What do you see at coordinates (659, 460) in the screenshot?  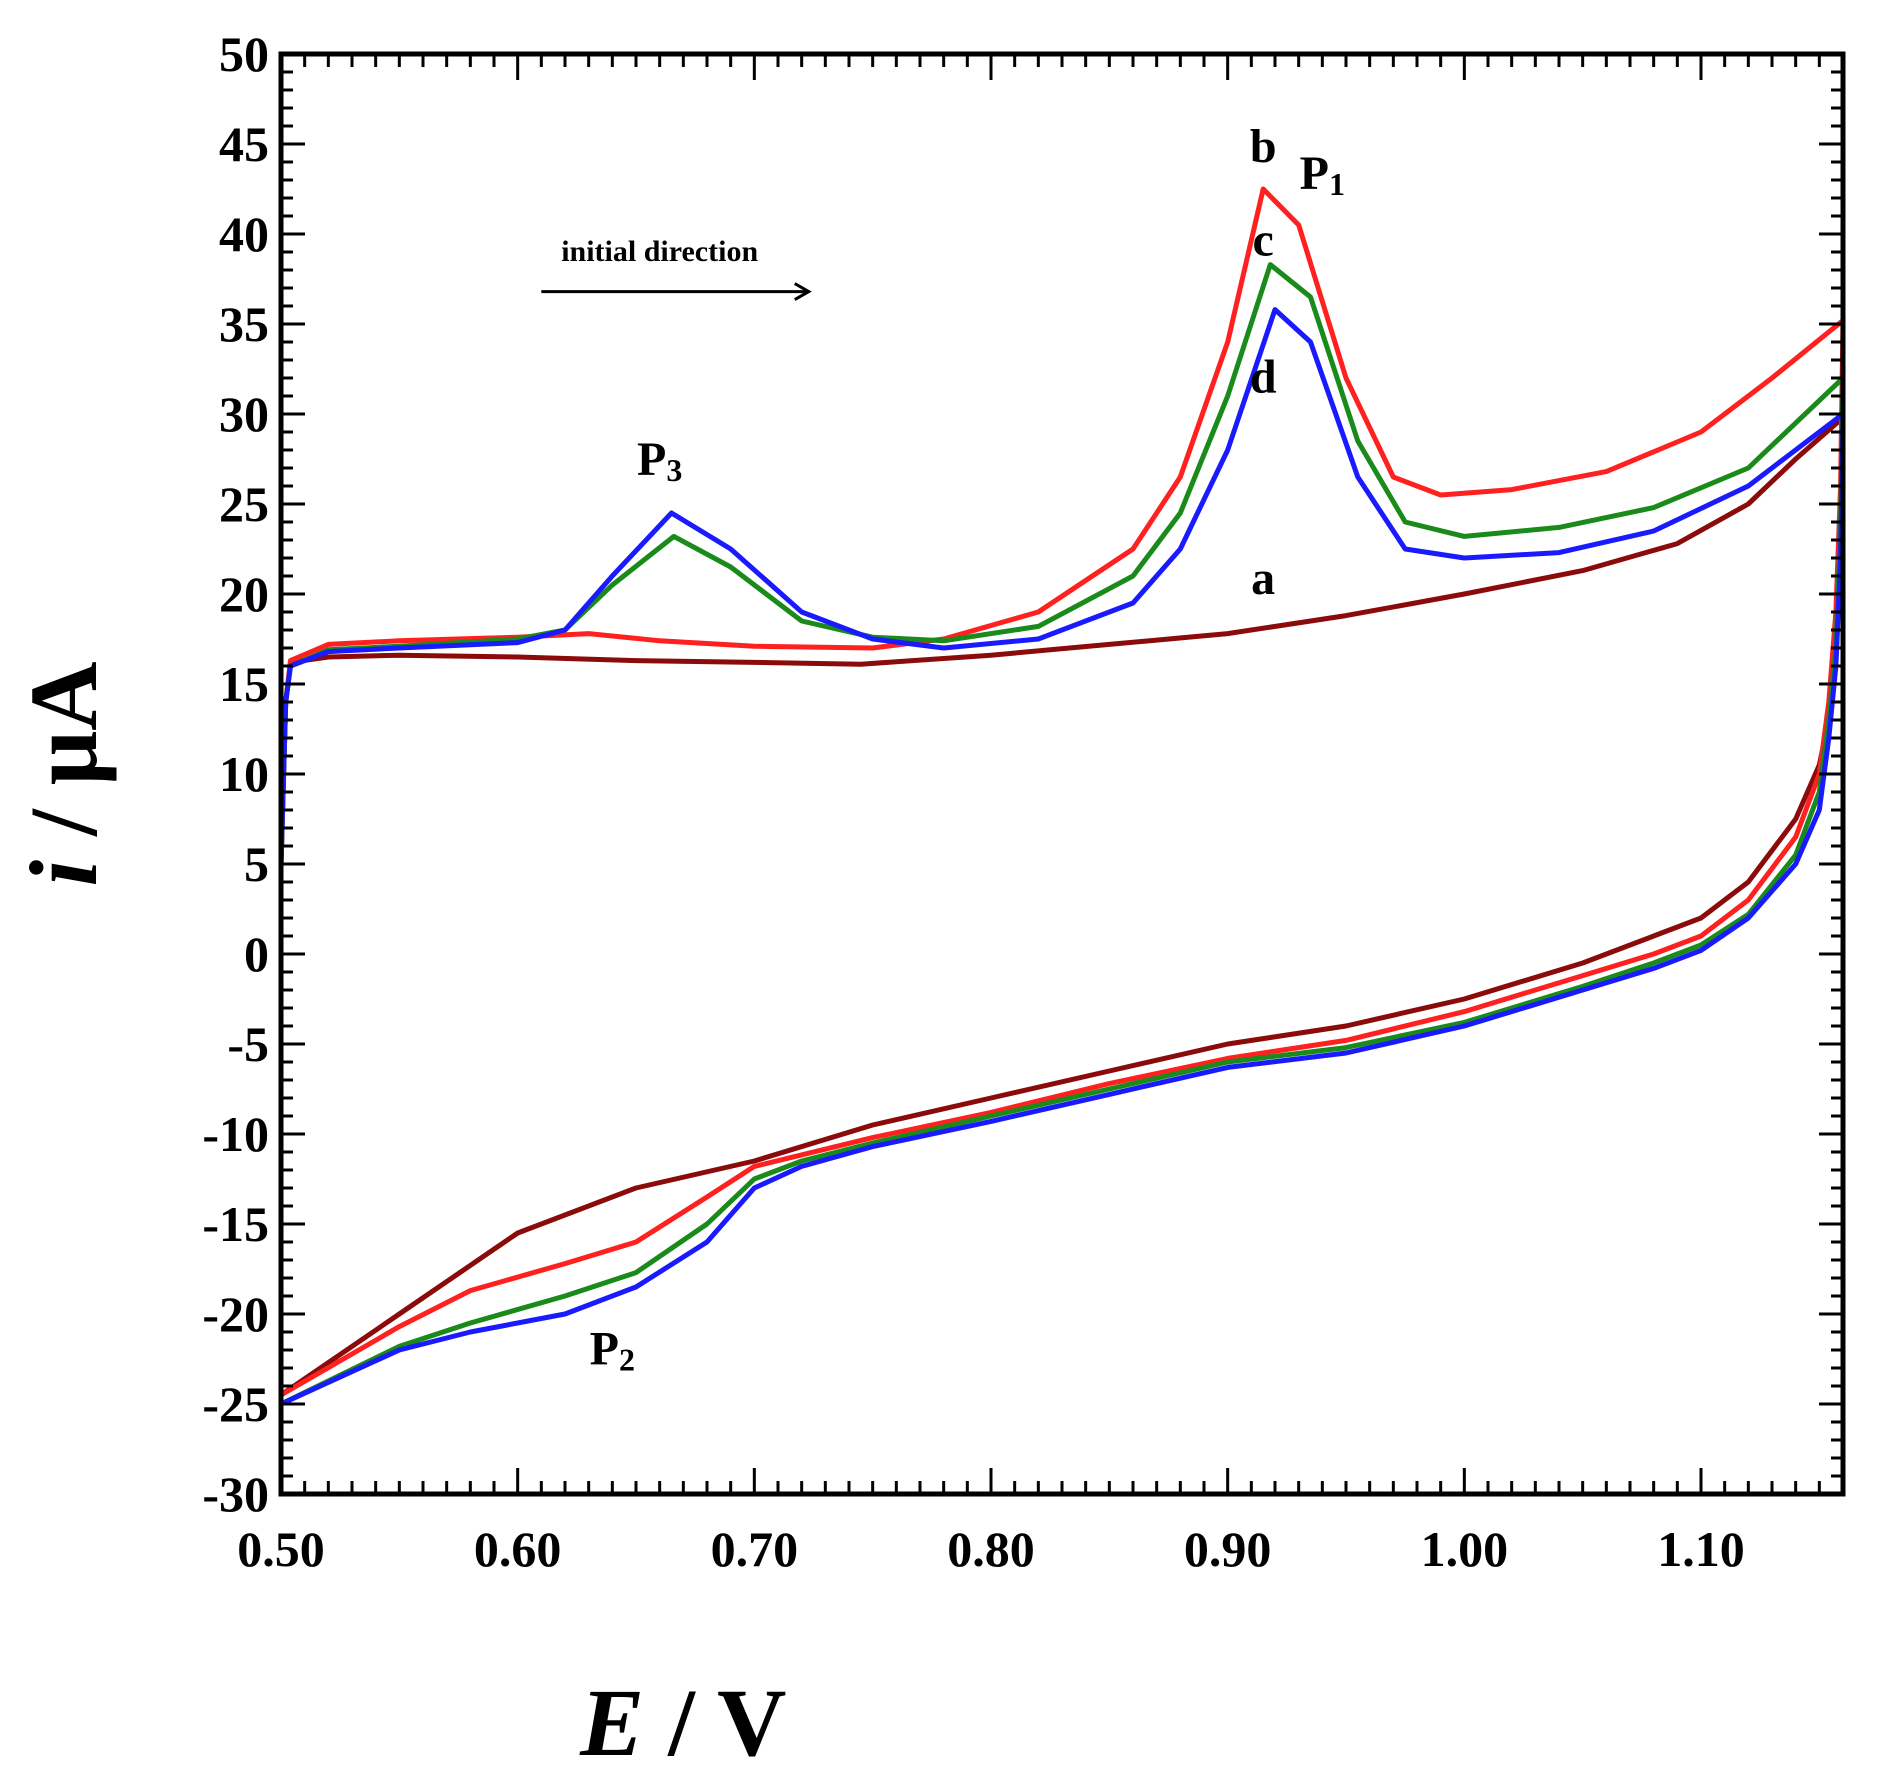 I see `peak-p3-label: P3` at bounding box center [659, 460].